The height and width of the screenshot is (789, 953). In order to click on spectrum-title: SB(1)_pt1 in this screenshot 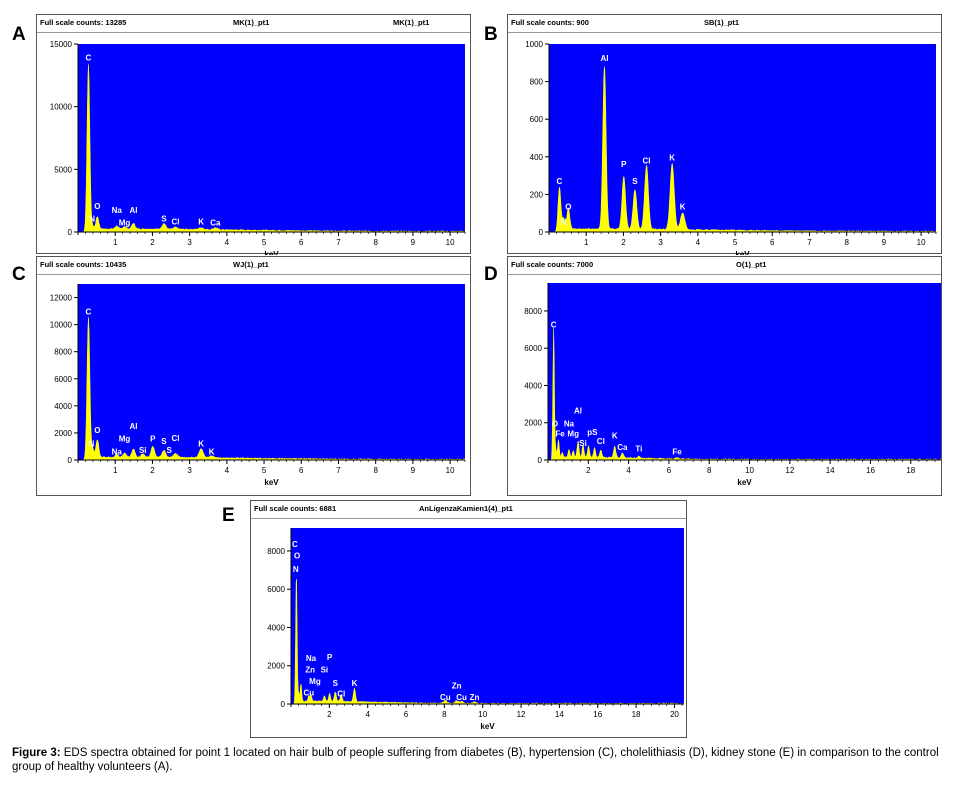, I will do `click(722, 22)`.